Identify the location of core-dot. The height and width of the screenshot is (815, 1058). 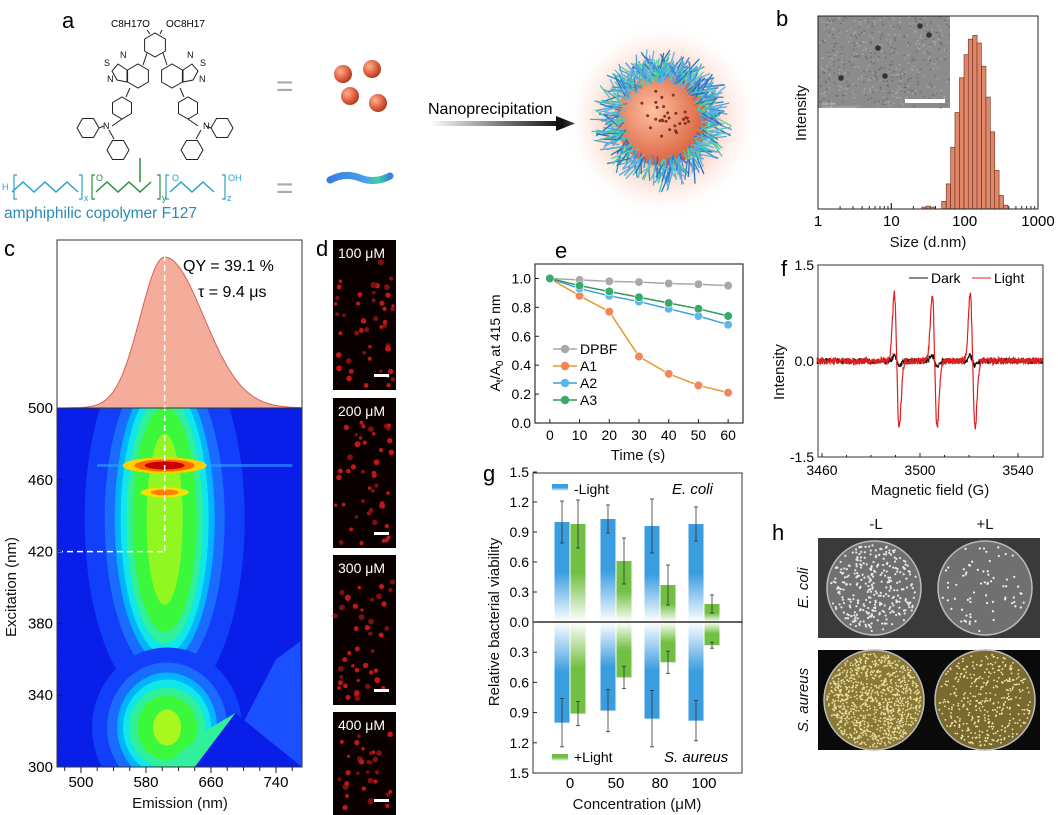
(665, 116).